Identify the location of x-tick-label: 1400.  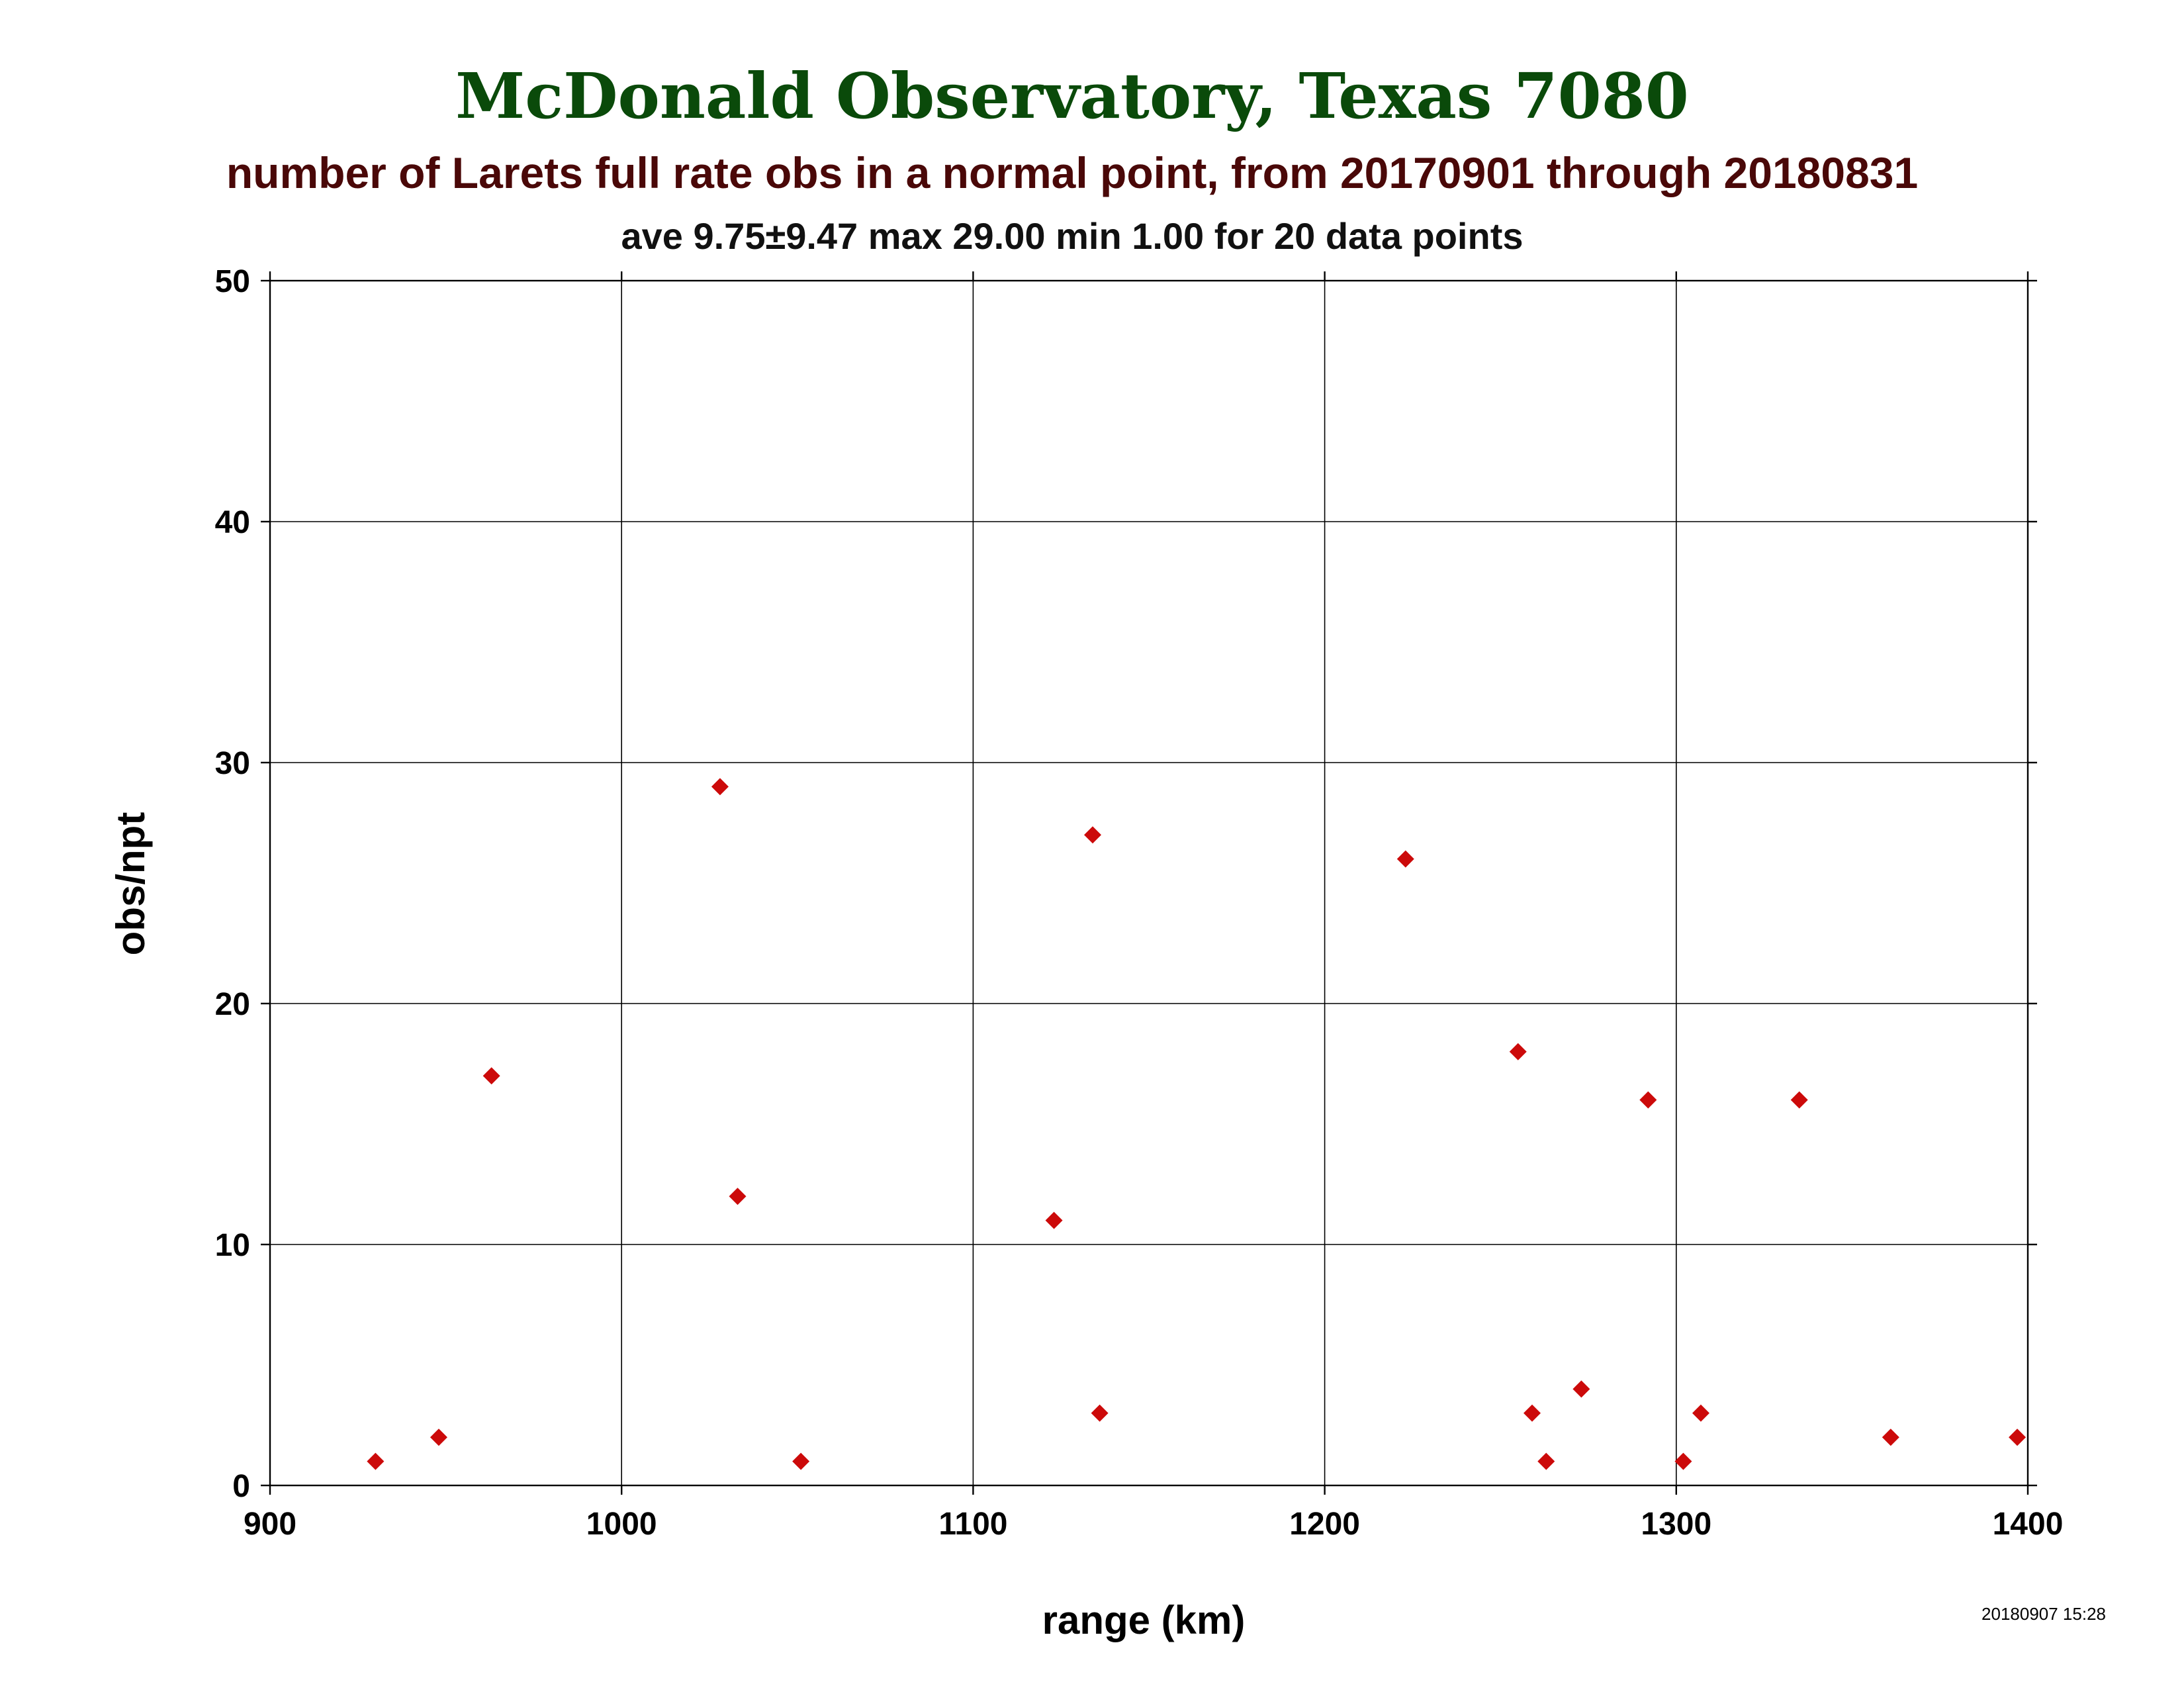
(2028, 1524).